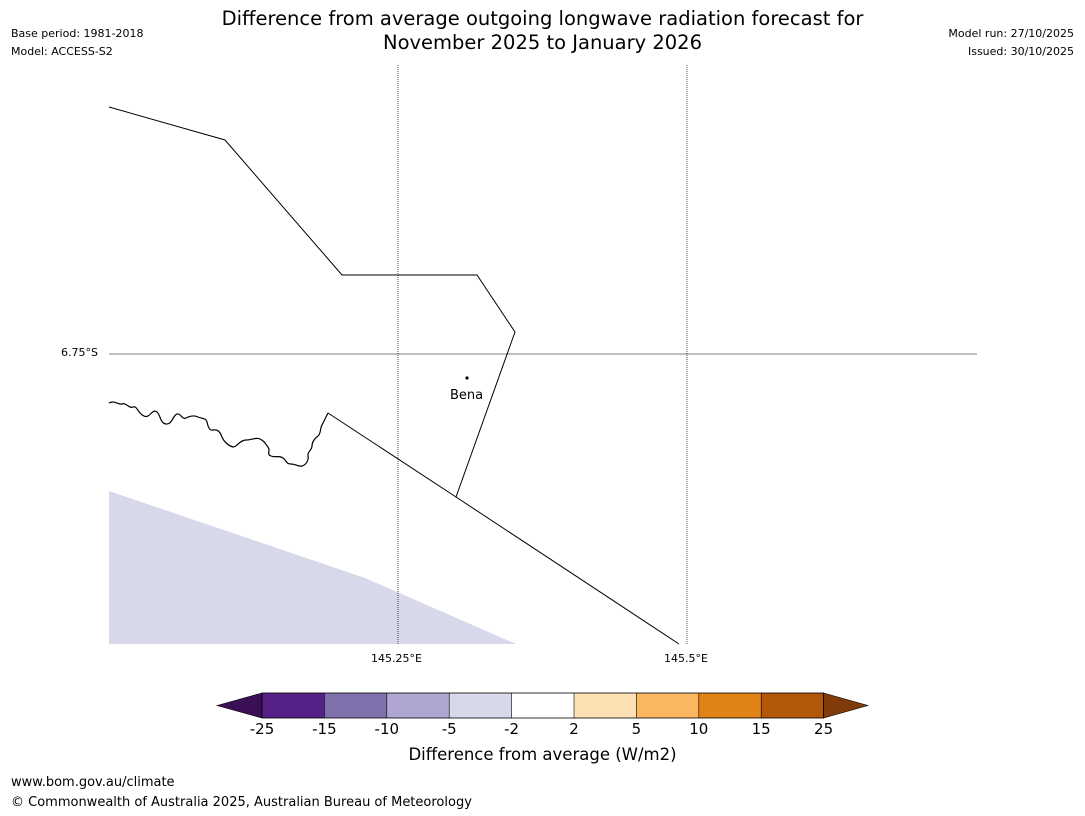  I want to click on province-boundary-south, so click(503, 528).